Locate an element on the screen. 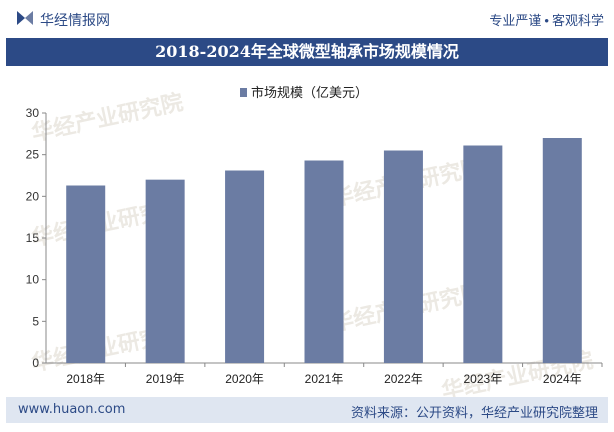  title-bar: 2018-2024年全球微型轴承市场规模情况 is located at coordinates (307, 52).